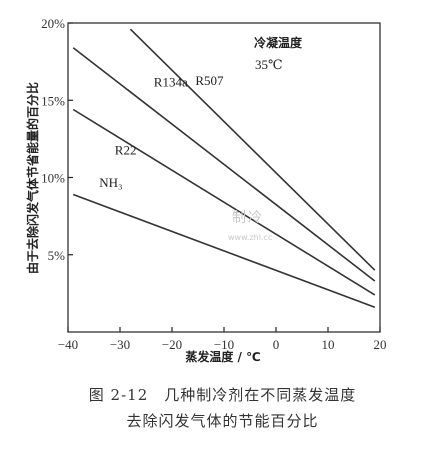 The image size is (445, 449). Describe the element at coordinates (172, 344) in the screenshot. I see `x-tick-label: −20` at that location.